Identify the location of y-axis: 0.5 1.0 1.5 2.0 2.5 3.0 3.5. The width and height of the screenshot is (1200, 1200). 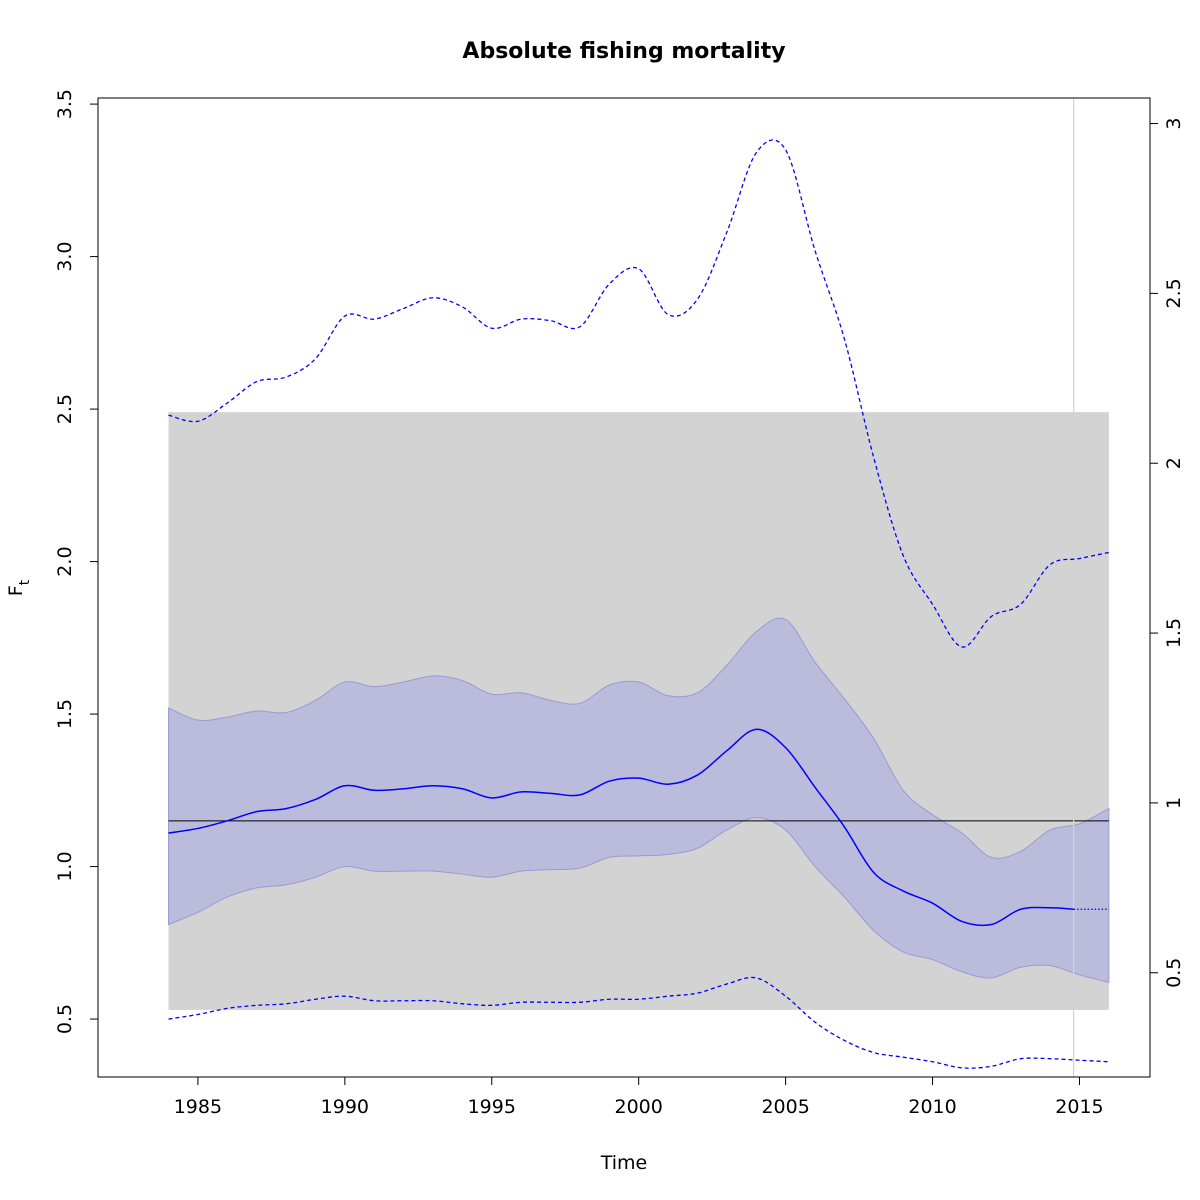
(76, 561).